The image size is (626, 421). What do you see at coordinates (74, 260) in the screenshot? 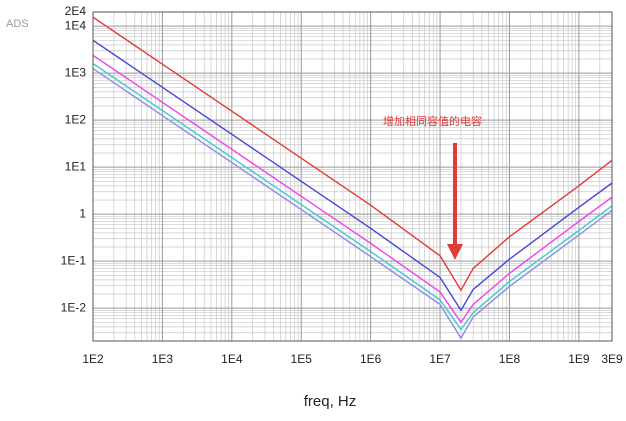
I see `y-tick-label: 1E-1` at bounding box center [74, 260].